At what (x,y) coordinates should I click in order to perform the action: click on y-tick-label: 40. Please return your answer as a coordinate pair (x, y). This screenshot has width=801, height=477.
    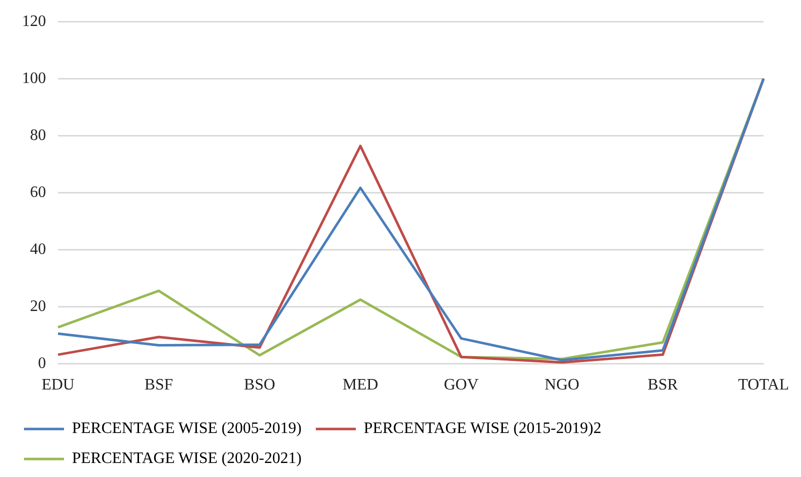
    Looking at the image, I should click on (38, 249).